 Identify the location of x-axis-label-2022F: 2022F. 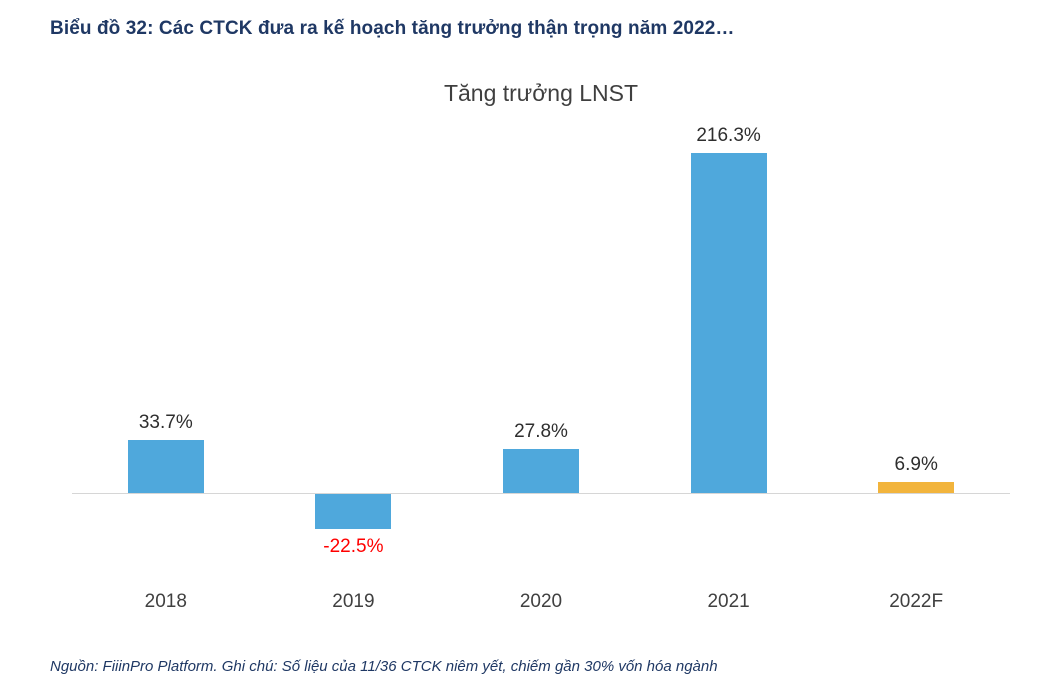
(916, 601).